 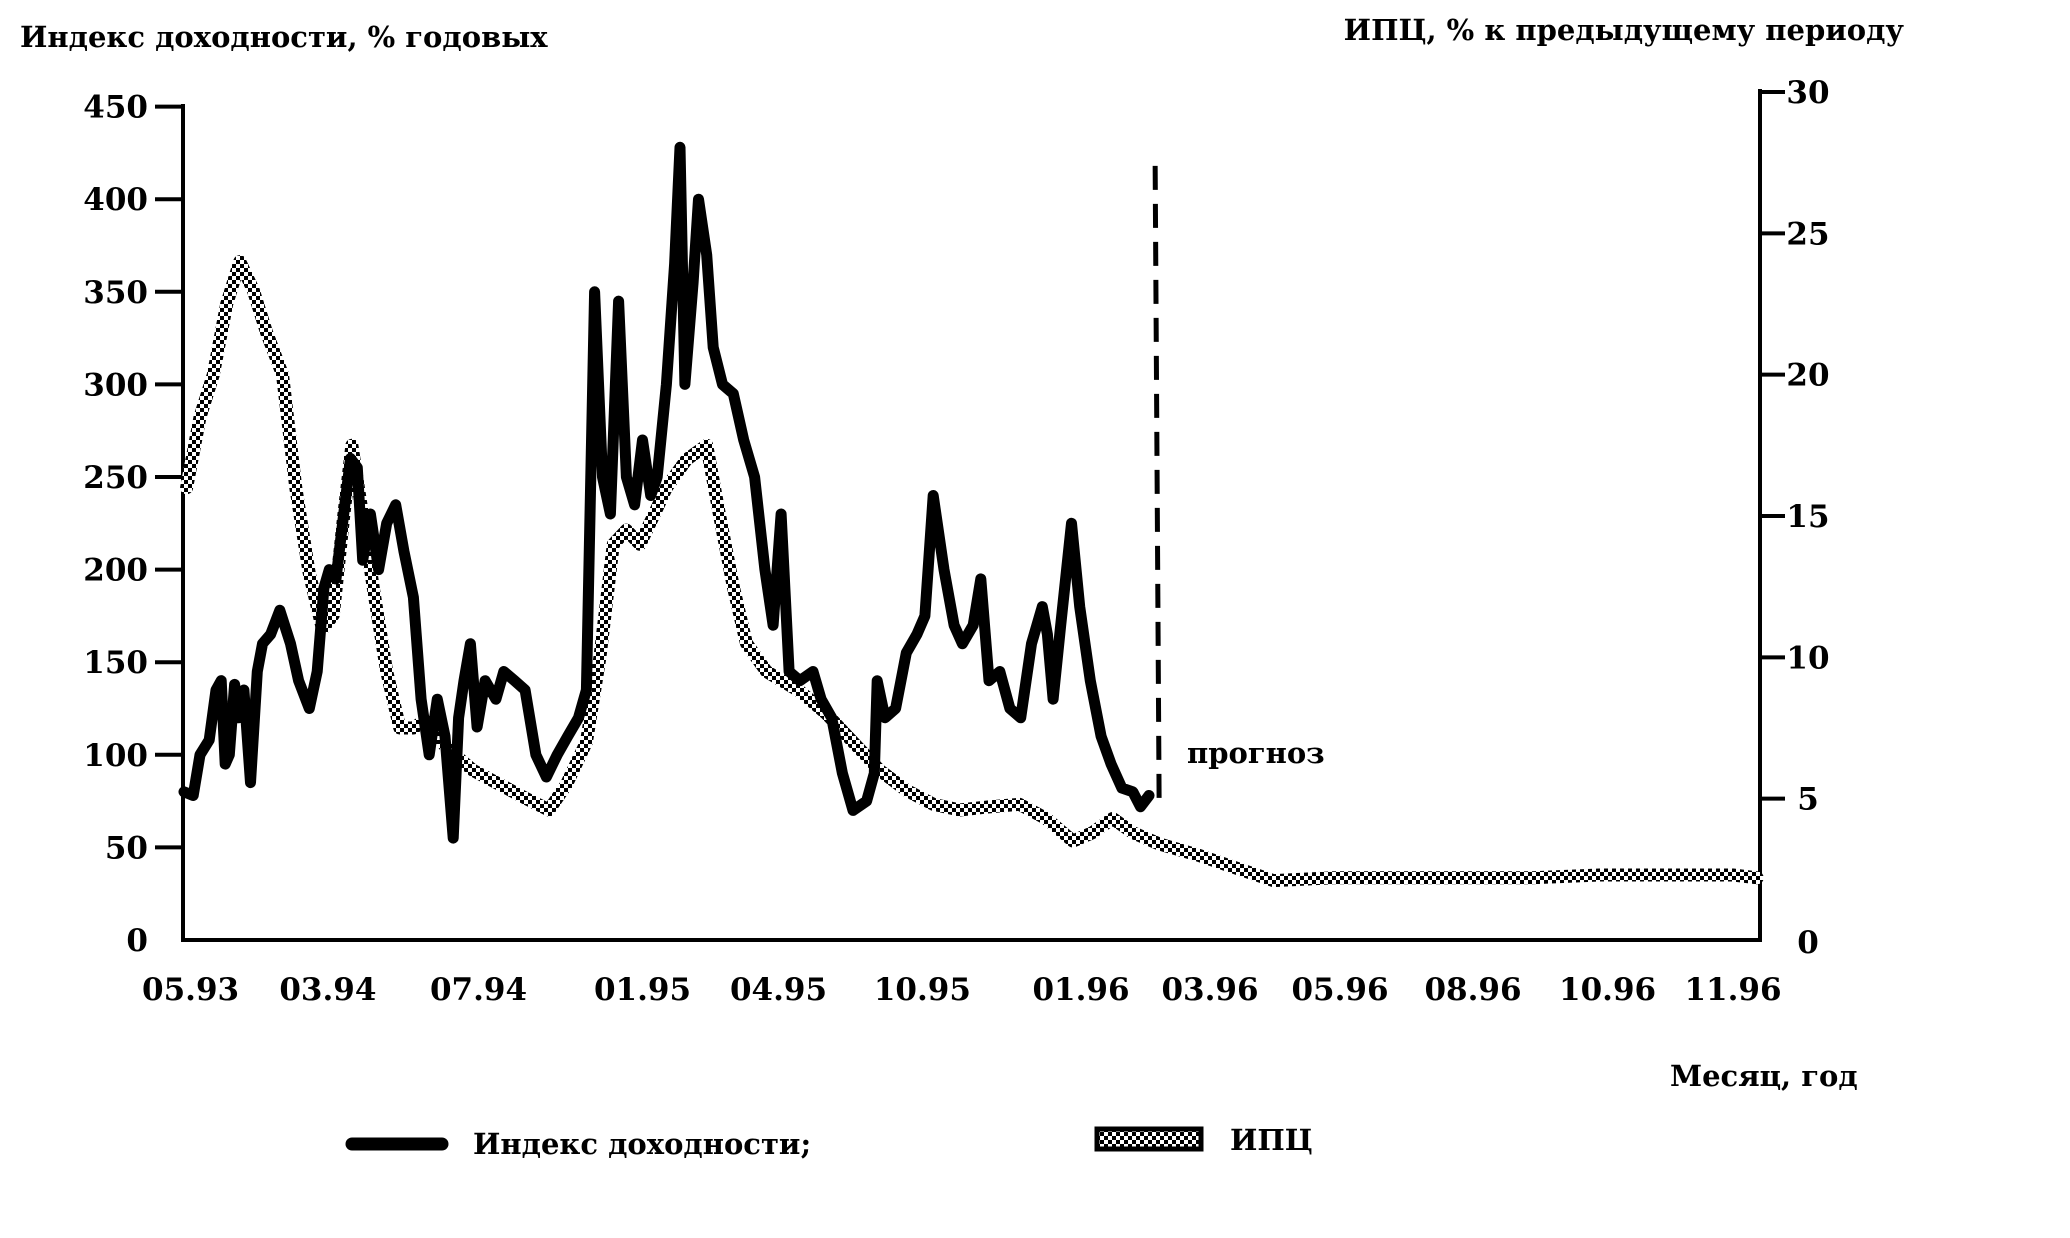 What do you see at coordinates (137, 941) in the screenshot?
I see `left-tick-label: 0` at bounding box center [137, 941].